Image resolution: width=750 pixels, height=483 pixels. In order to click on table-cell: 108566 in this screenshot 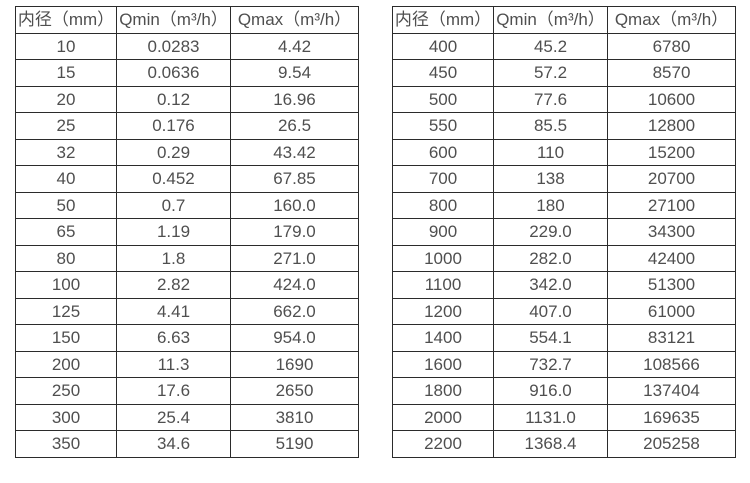, I will do `click(671, 364)`.